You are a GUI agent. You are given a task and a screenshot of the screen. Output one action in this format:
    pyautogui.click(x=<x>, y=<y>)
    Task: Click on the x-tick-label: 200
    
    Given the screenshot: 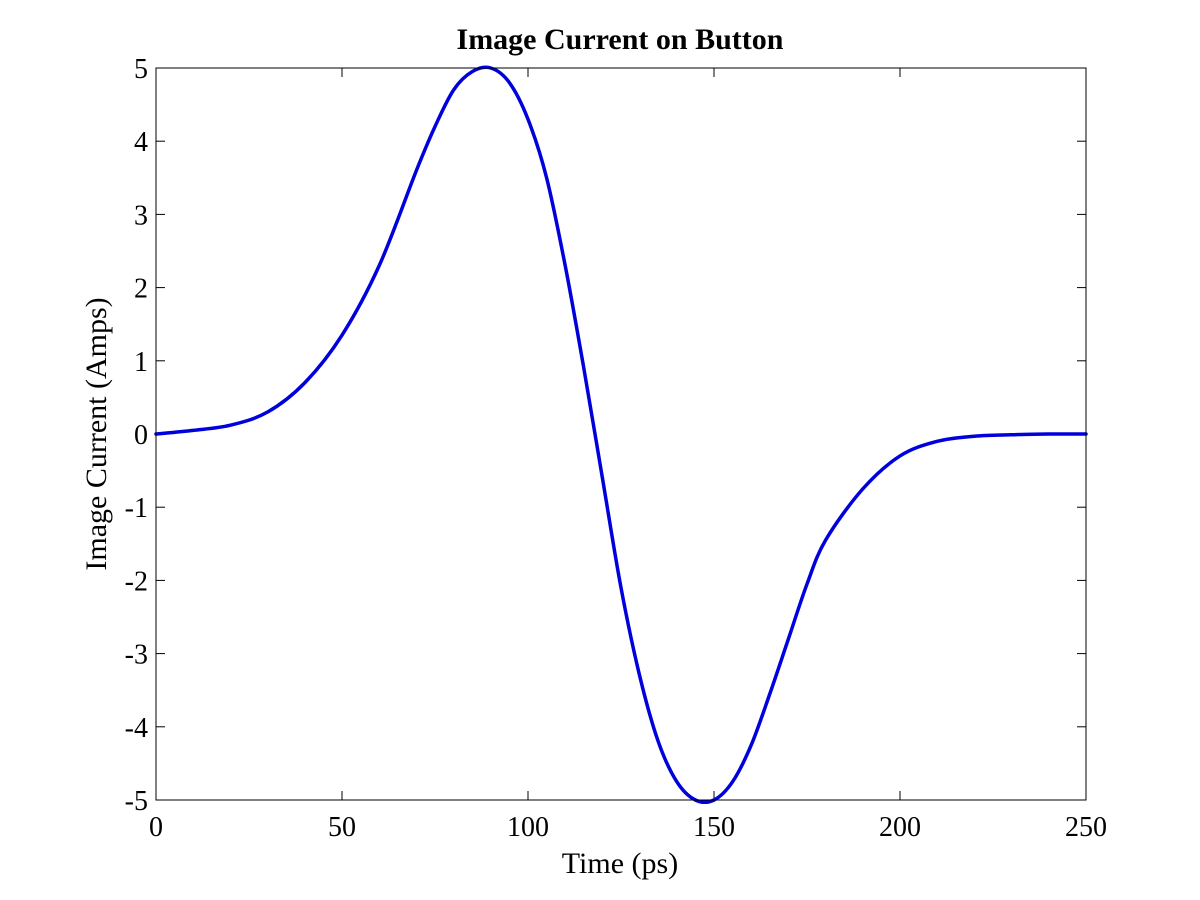 What is the action you would take?
    pyautogui.click(x=900, y=827)
    